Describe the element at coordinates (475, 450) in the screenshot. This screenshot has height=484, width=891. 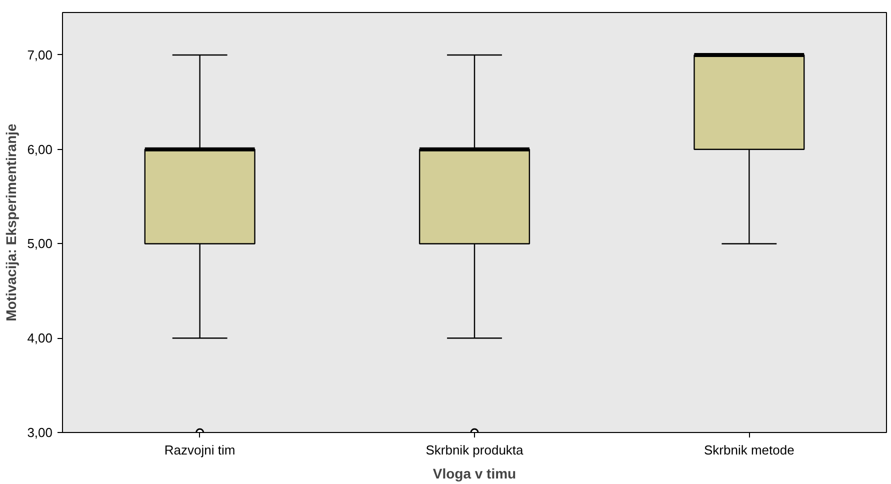
I see `x-tick-label: Skrbnik produkta` at that location.